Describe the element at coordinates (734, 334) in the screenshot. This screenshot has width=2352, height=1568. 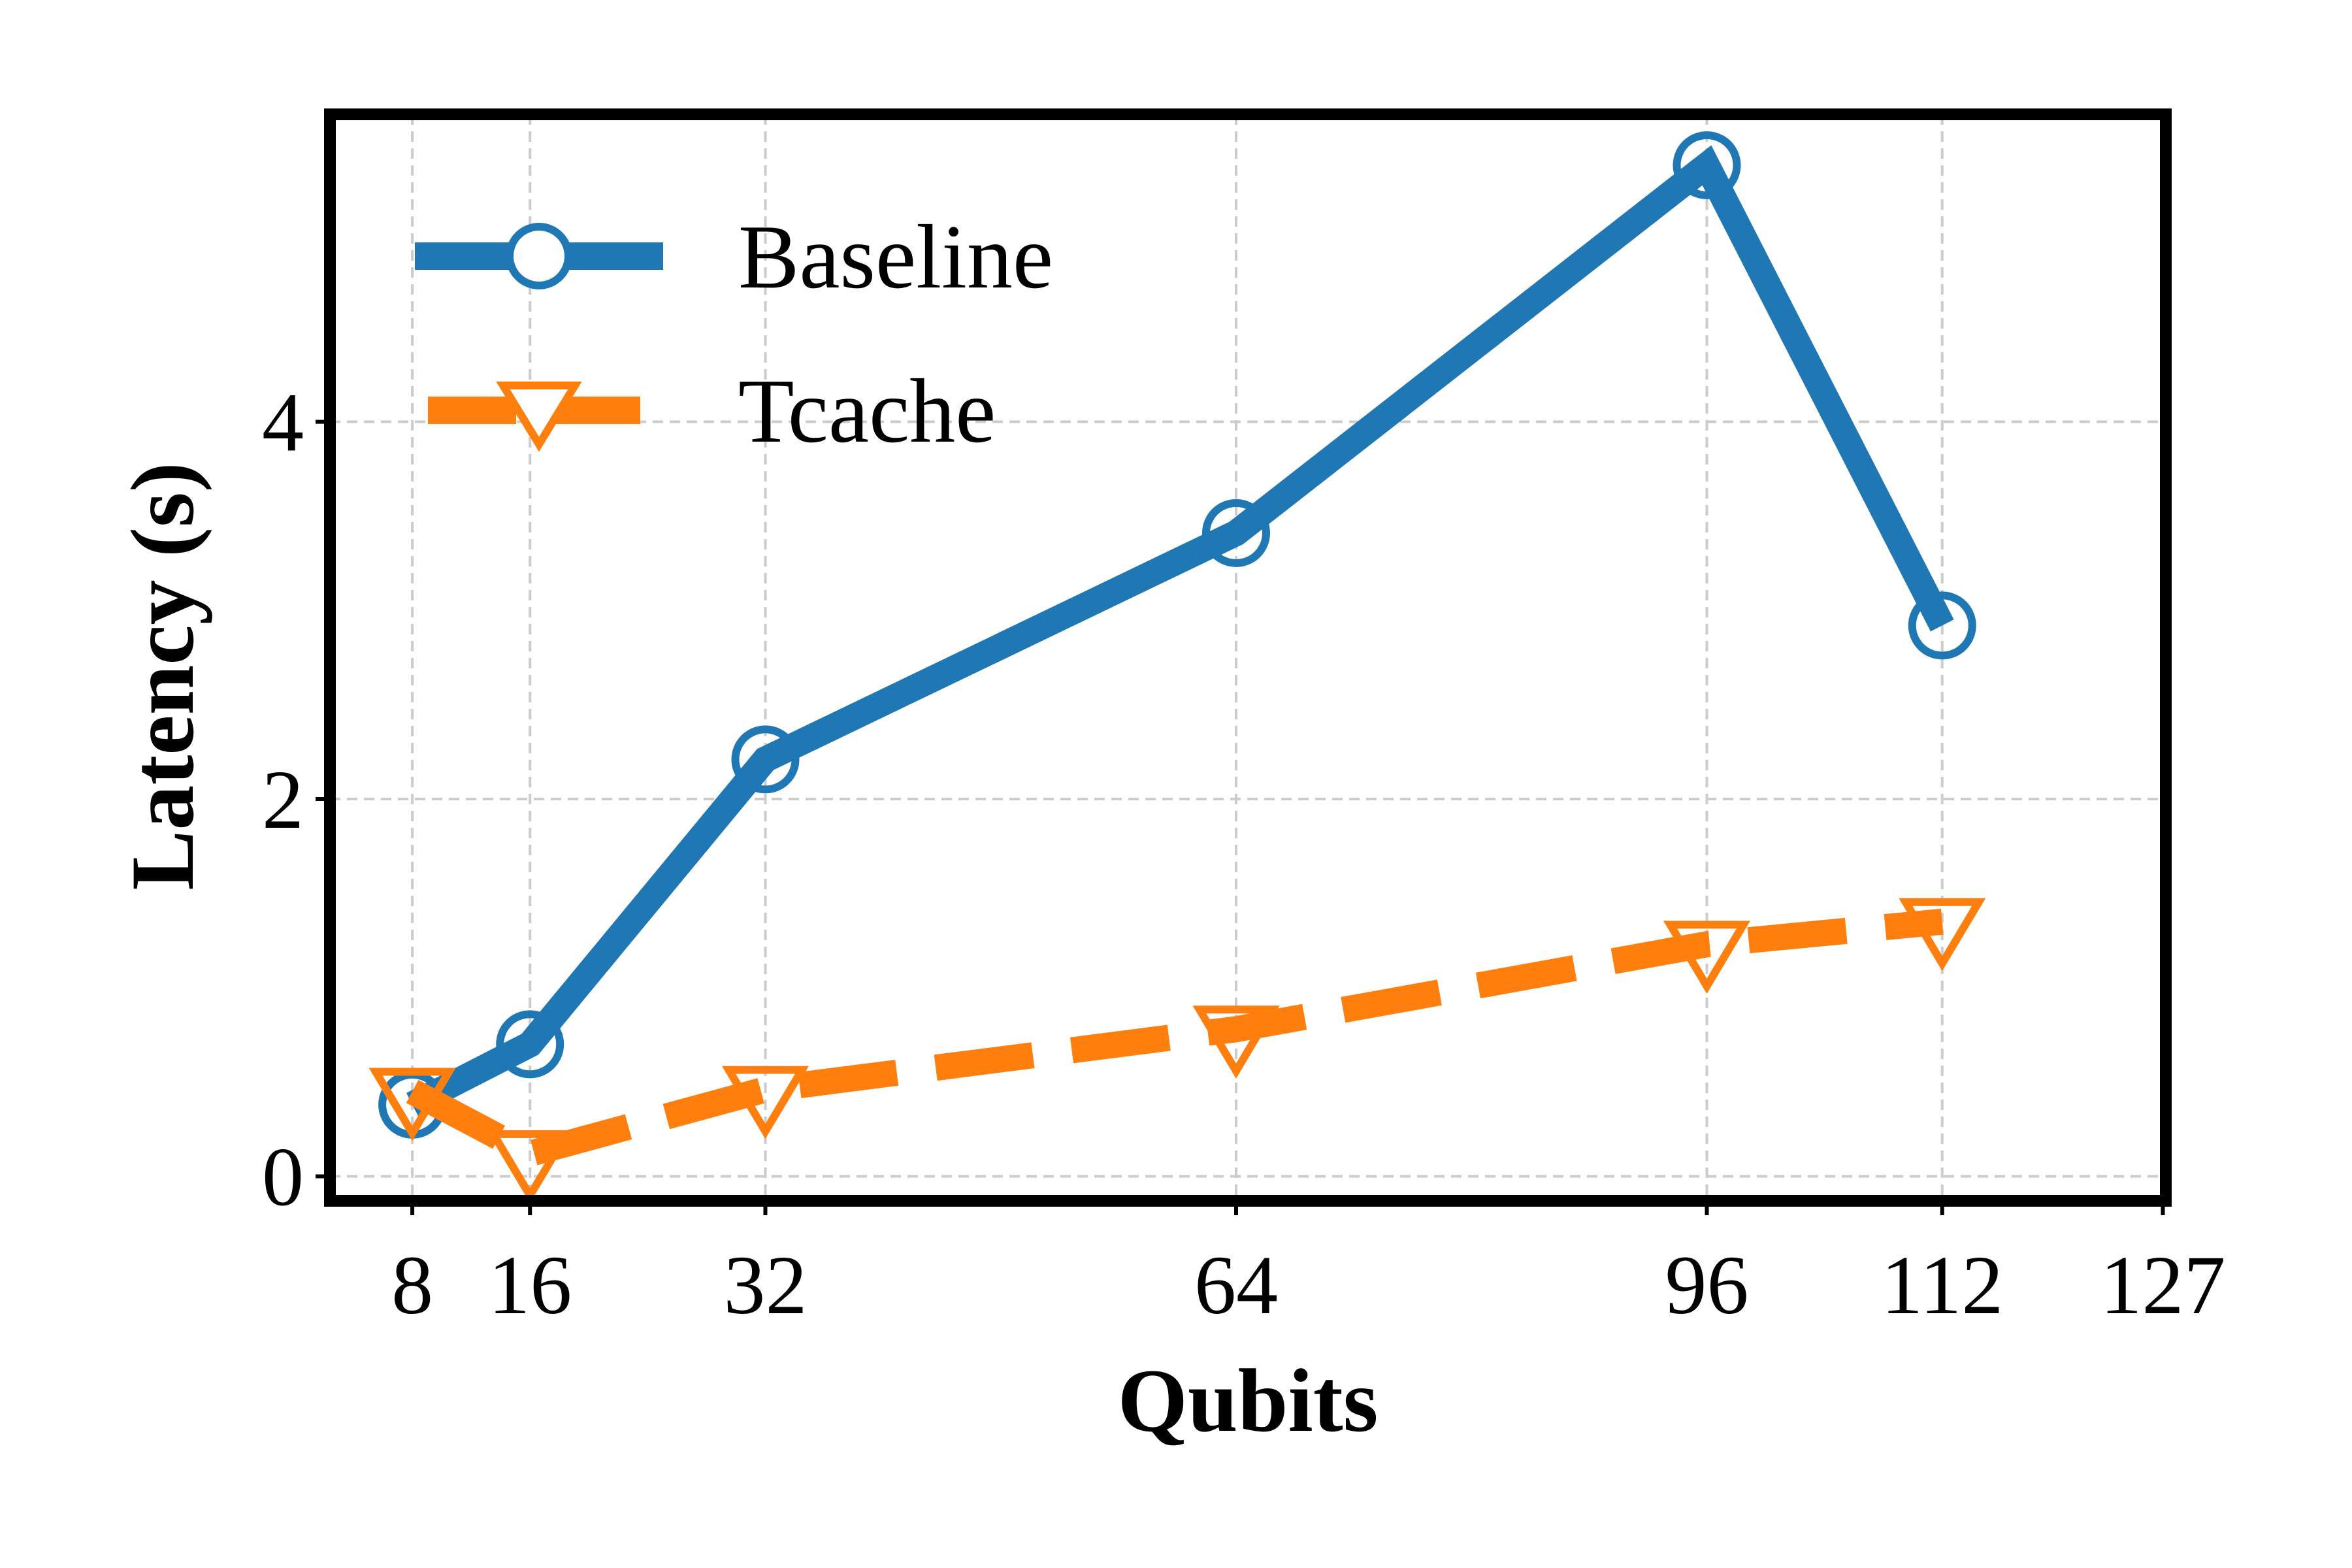
I see `legend: Baseline Tcache` at that location.